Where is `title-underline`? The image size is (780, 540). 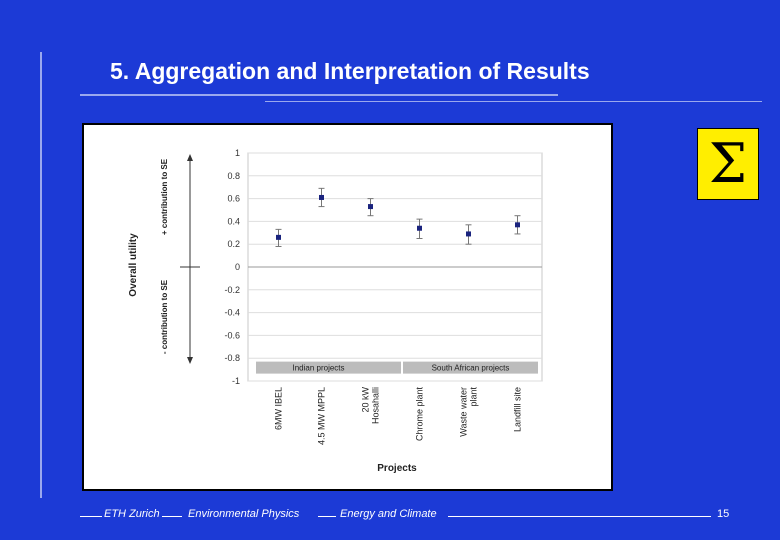
title-underline is located at coordinates (319, 95).